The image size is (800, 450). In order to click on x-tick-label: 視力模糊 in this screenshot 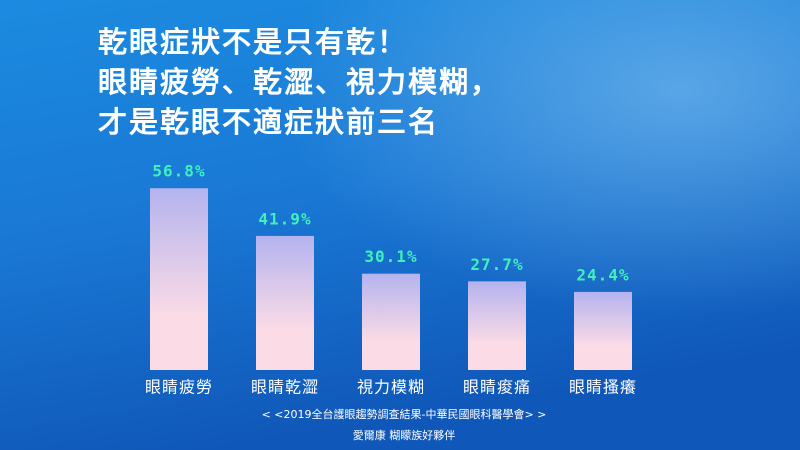, I will do `click(391, 387)`.